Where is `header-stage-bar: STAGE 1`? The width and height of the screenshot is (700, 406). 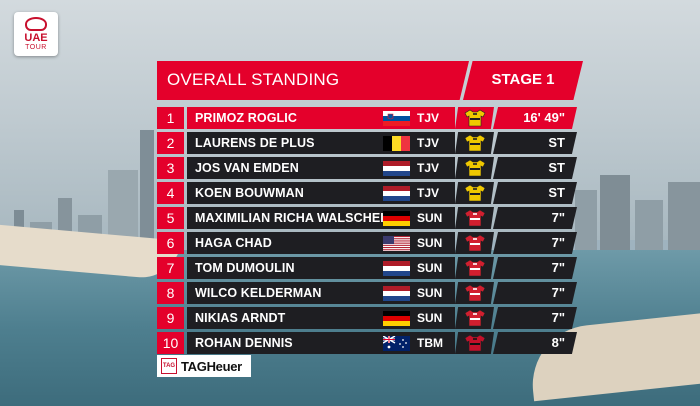
header-stage-bar: STAGE 1 is located at coordinates (523, 80).